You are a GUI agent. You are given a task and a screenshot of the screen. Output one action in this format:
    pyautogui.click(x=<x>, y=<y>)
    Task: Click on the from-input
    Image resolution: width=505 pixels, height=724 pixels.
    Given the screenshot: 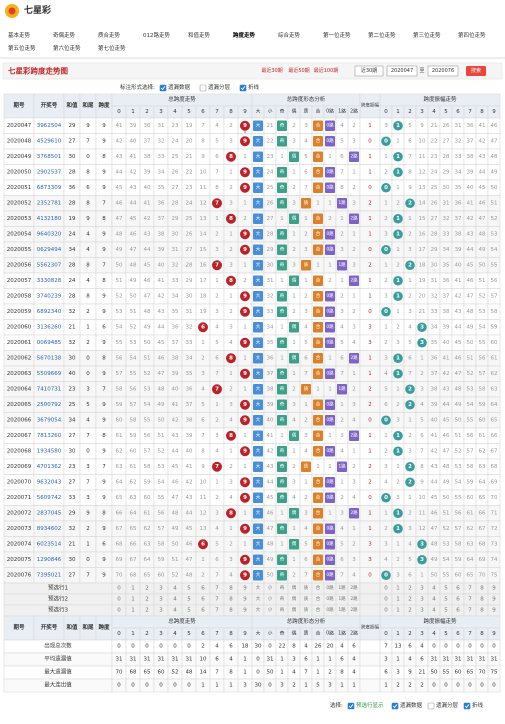 What is the action you would take?
    pyautogui.click(x=402, y=71)
    